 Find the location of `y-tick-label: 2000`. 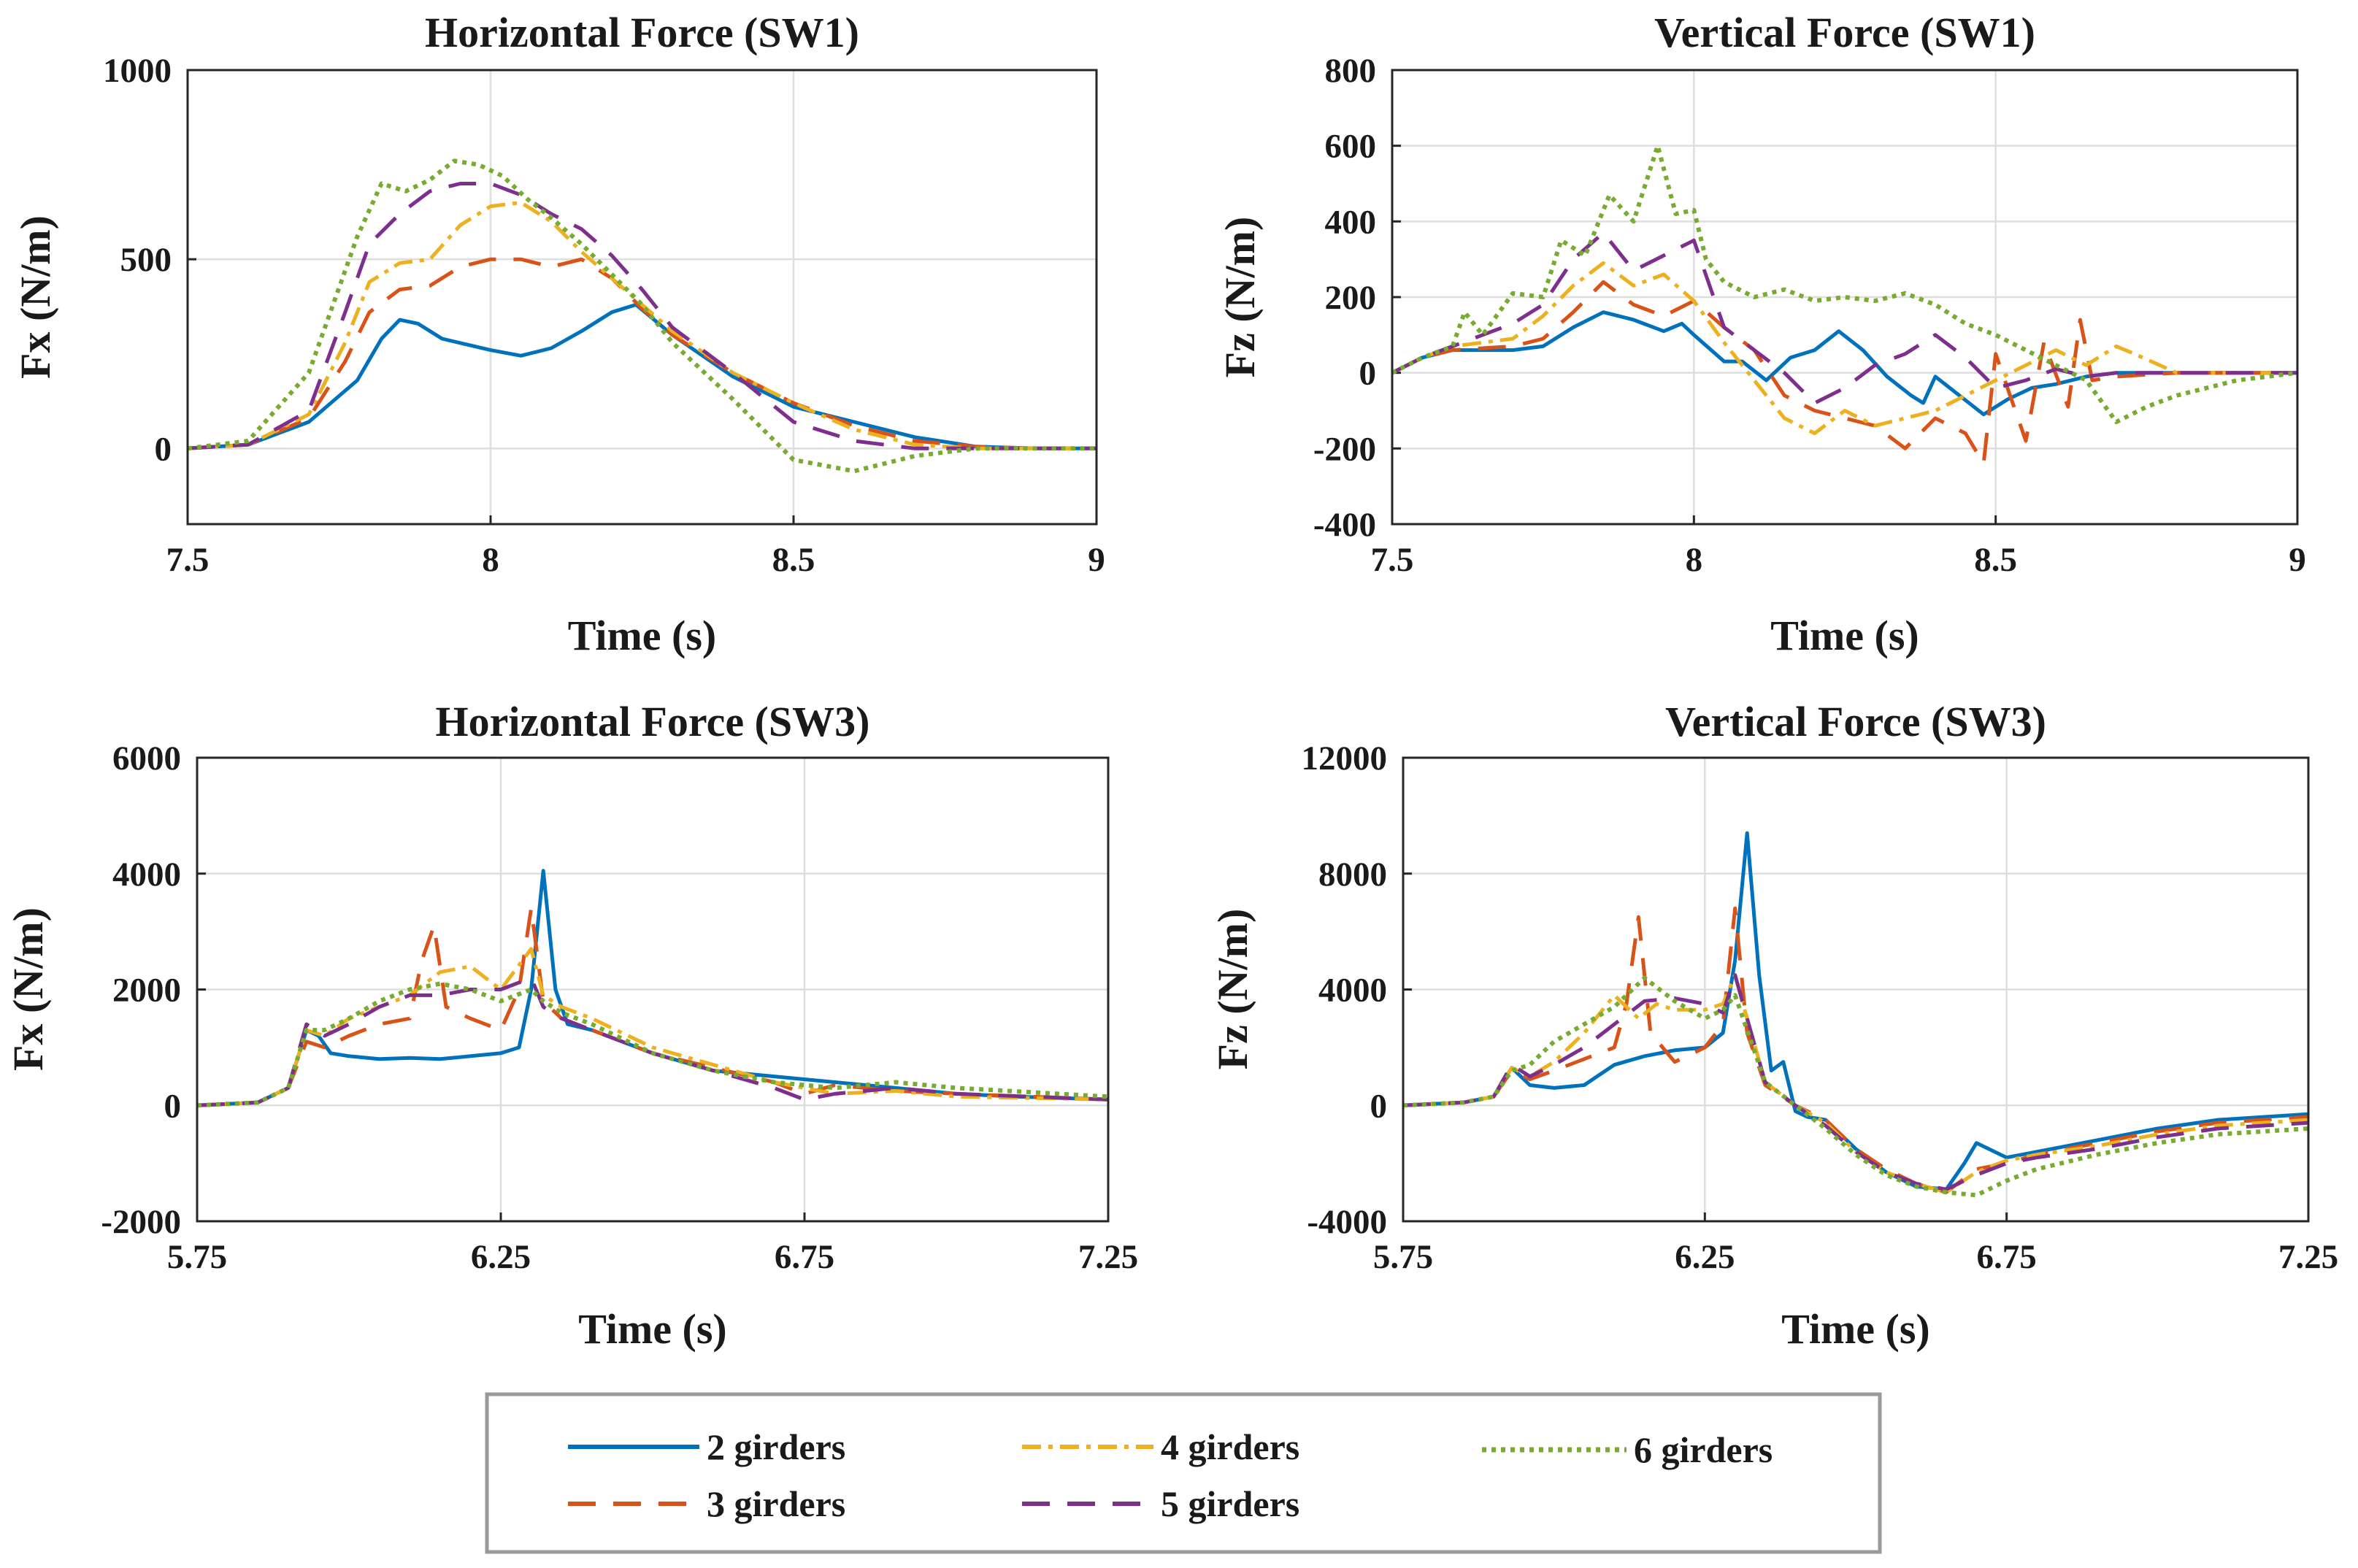

y-tick-label: 2000 is located at coordinates (146, 991).